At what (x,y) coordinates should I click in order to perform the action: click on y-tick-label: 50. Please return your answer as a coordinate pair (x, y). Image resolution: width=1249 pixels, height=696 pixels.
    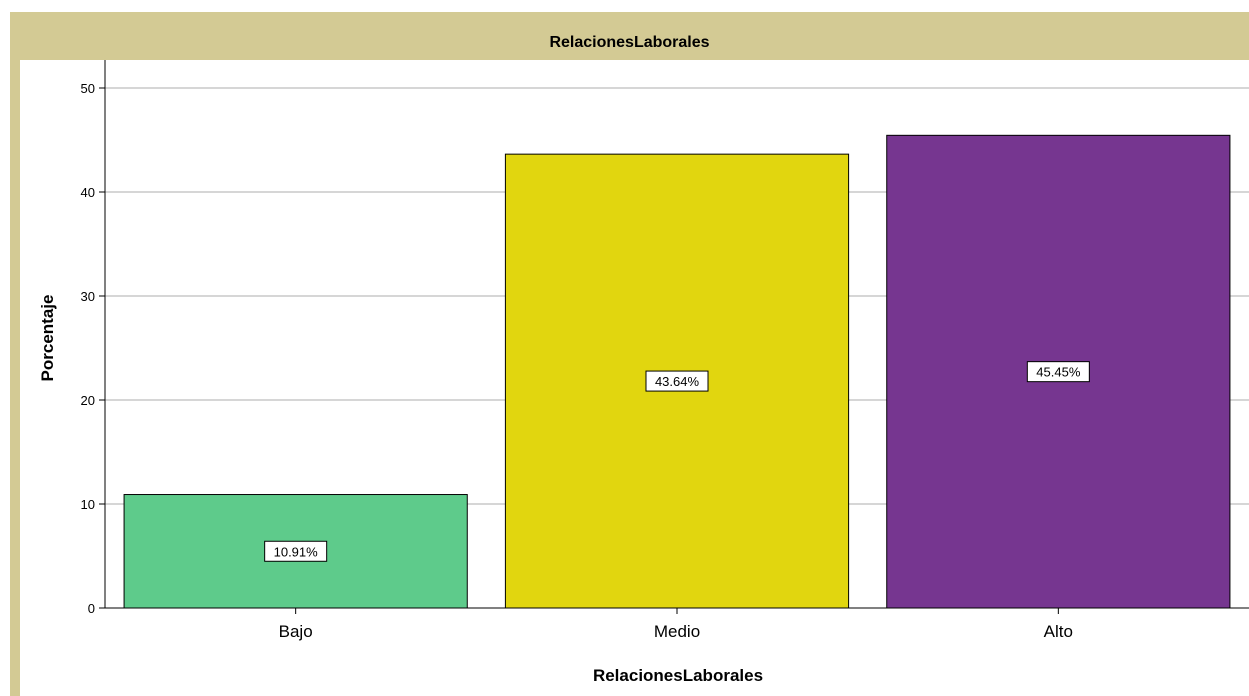
    Looking at the image, I should click on (88, 88).